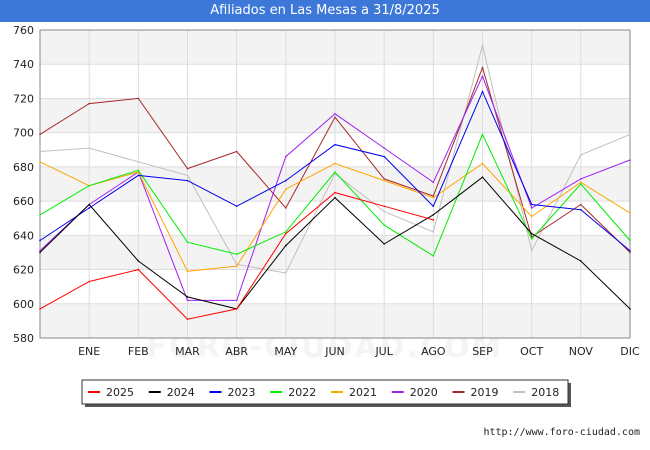 Image resolution: width=650 pixels, height=450 pixels. What do you see at coordinates (359, 351) in the screenshot?
I see `x-tick-labels: ENE FEB MAR ABR MAY JUN JUL AGO SEP OCT NOV DIC` at bounding box center [359, 351].